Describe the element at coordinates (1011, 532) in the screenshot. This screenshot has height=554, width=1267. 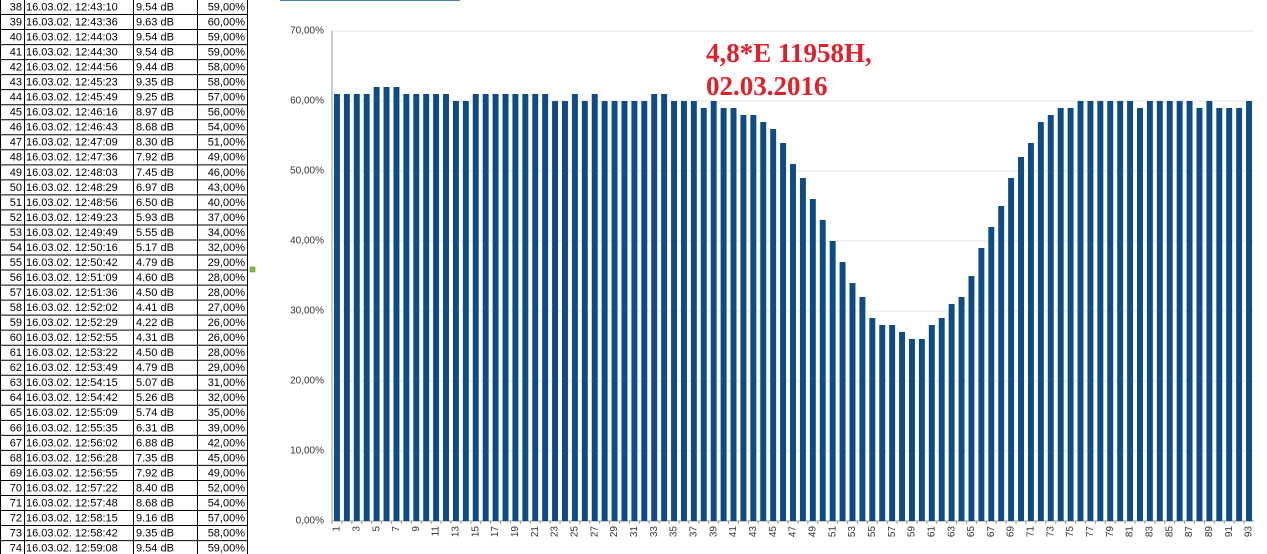
I see `x-tick-label: 69` at that location.